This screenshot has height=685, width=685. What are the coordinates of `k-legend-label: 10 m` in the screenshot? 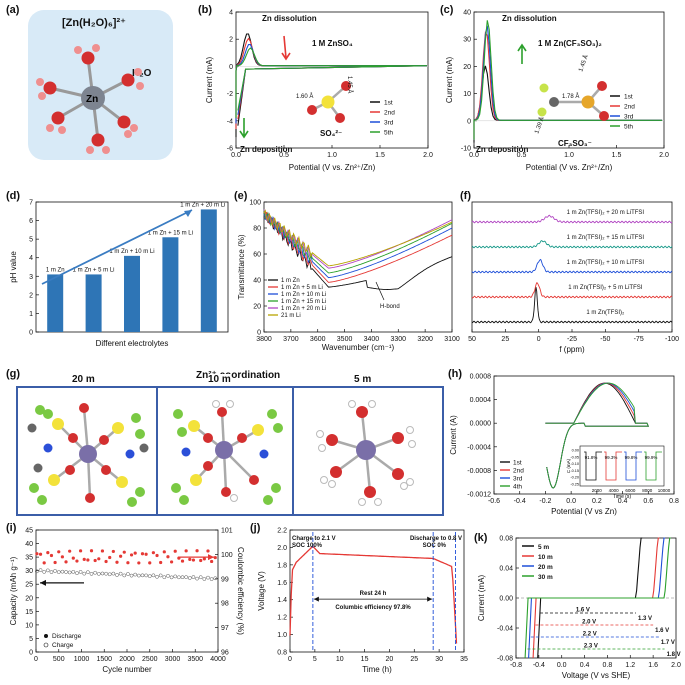 It's located at (545, 557).